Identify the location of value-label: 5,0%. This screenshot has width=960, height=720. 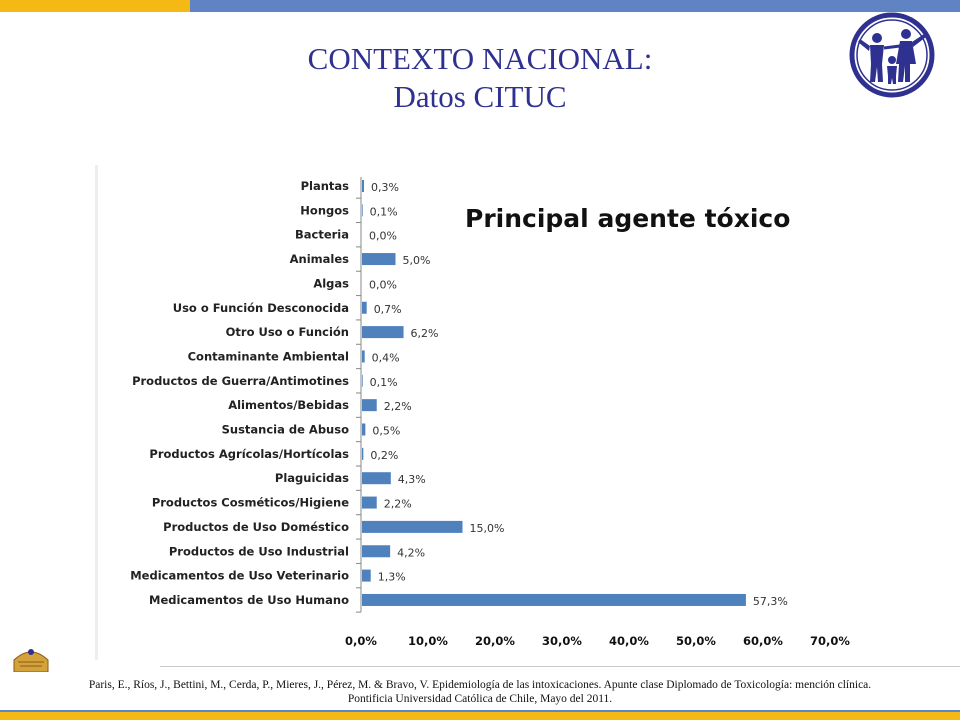
(417, 260).